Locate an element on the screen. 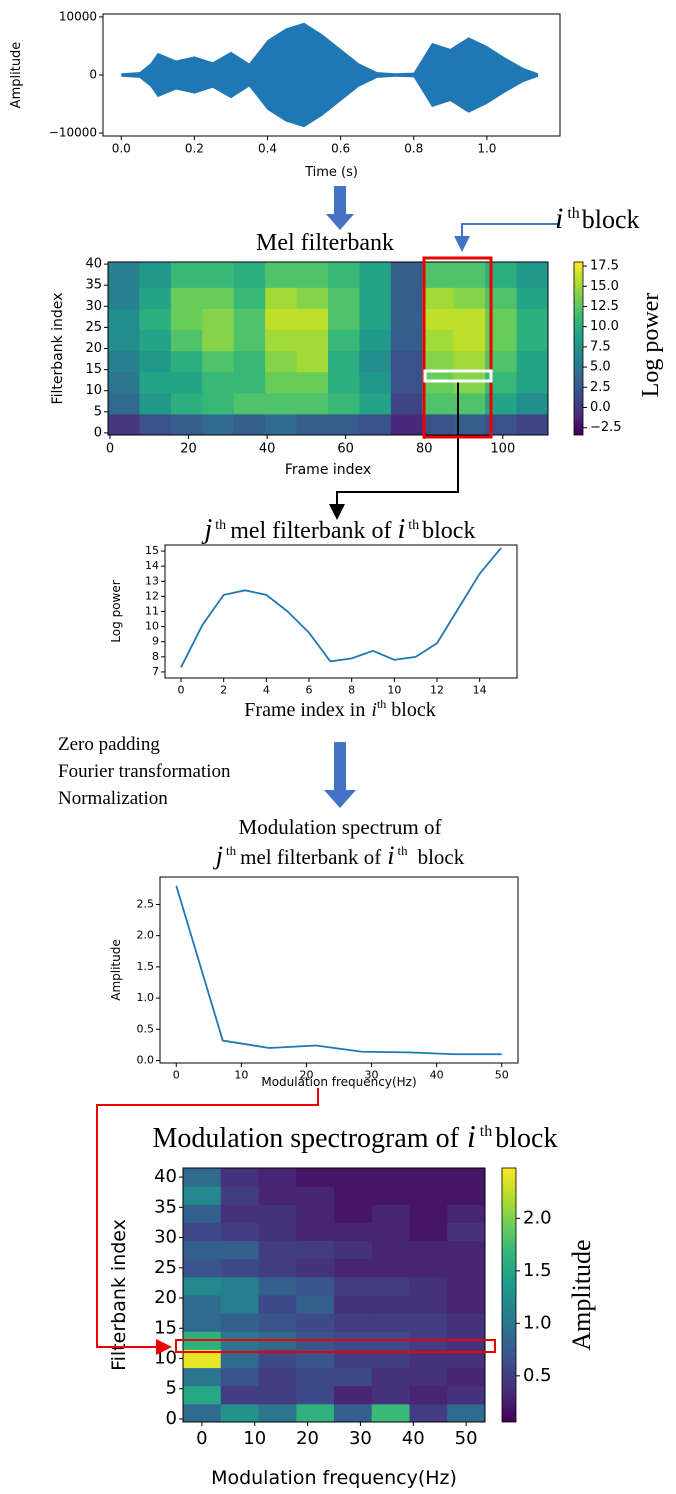 Image resolution: width=676 pixels, height=1494 pixels. colorbar-tick-label: 2.5 is located at coordinates (600, 387).